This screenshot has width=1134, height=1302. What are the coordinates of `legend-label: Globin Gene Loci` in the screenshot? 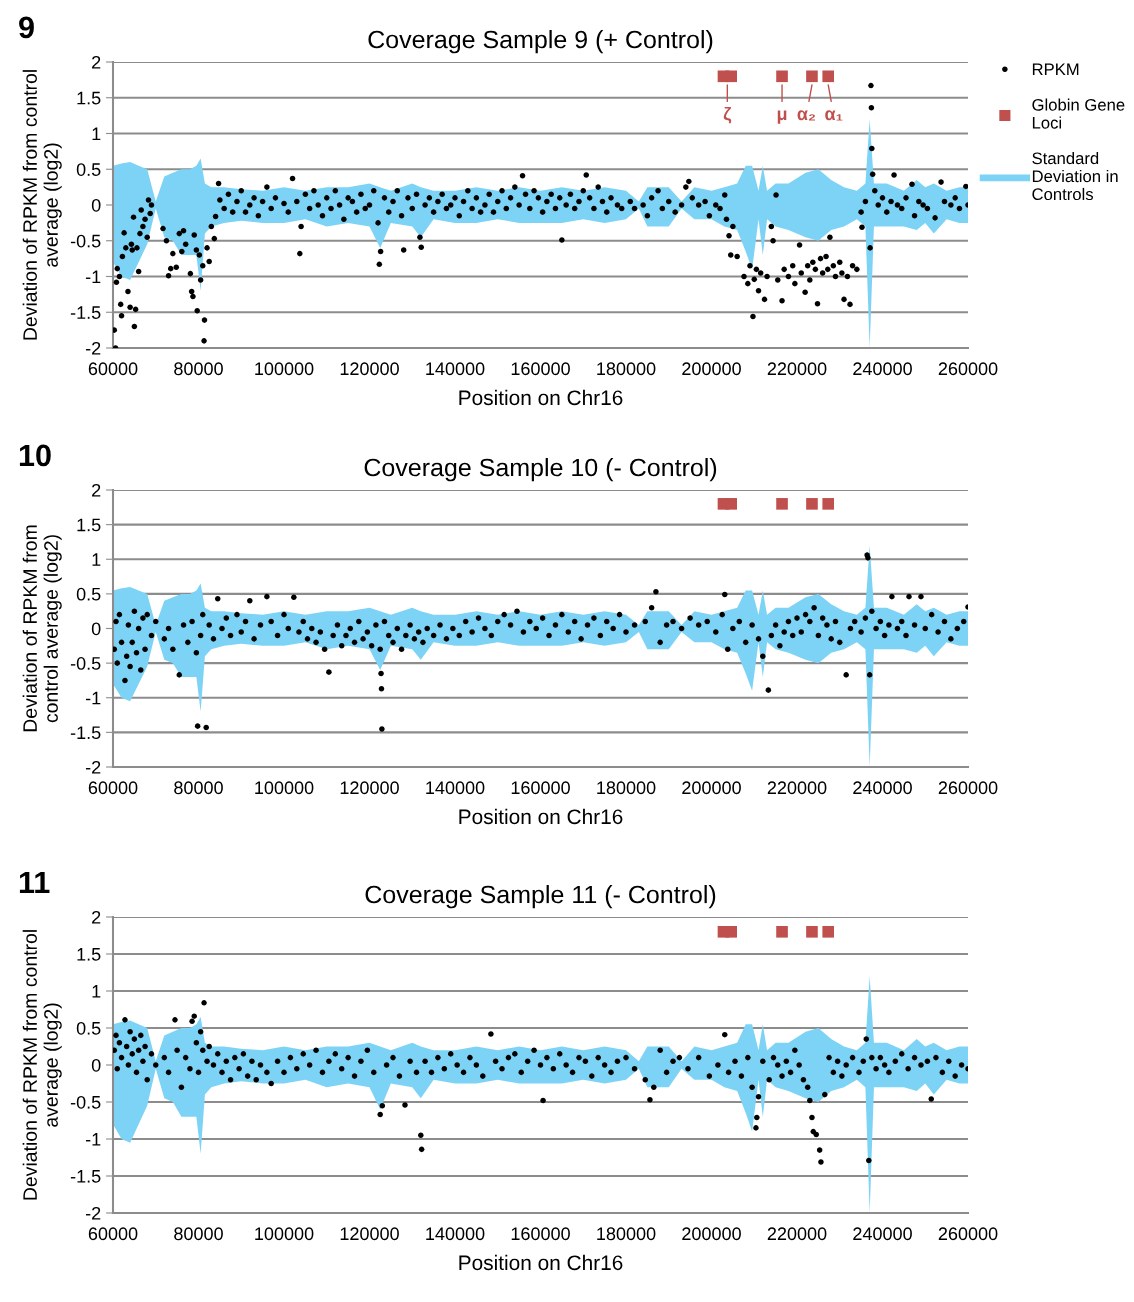 It's located at (1078, 113).